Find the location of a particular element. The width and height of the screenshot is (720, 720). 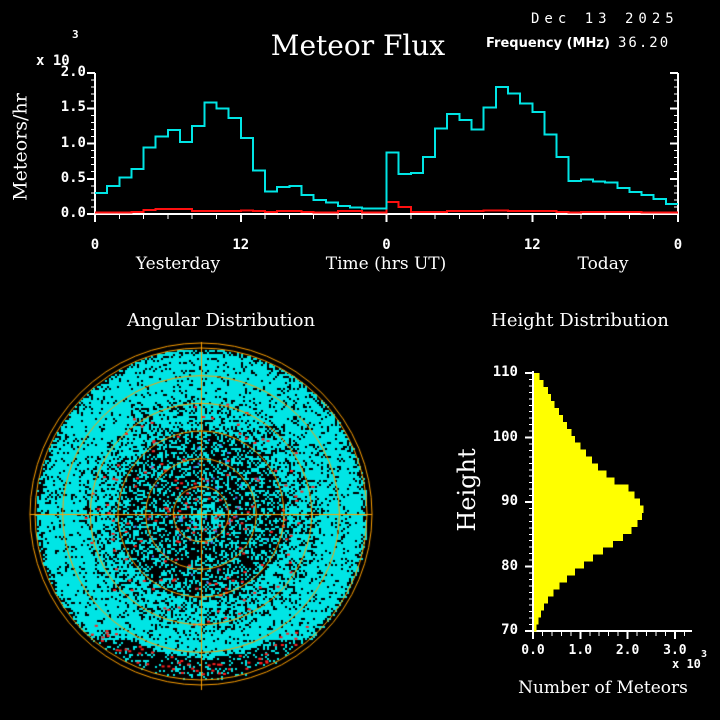

frequency-value: 36.20 is located at coordinates (644, 43).